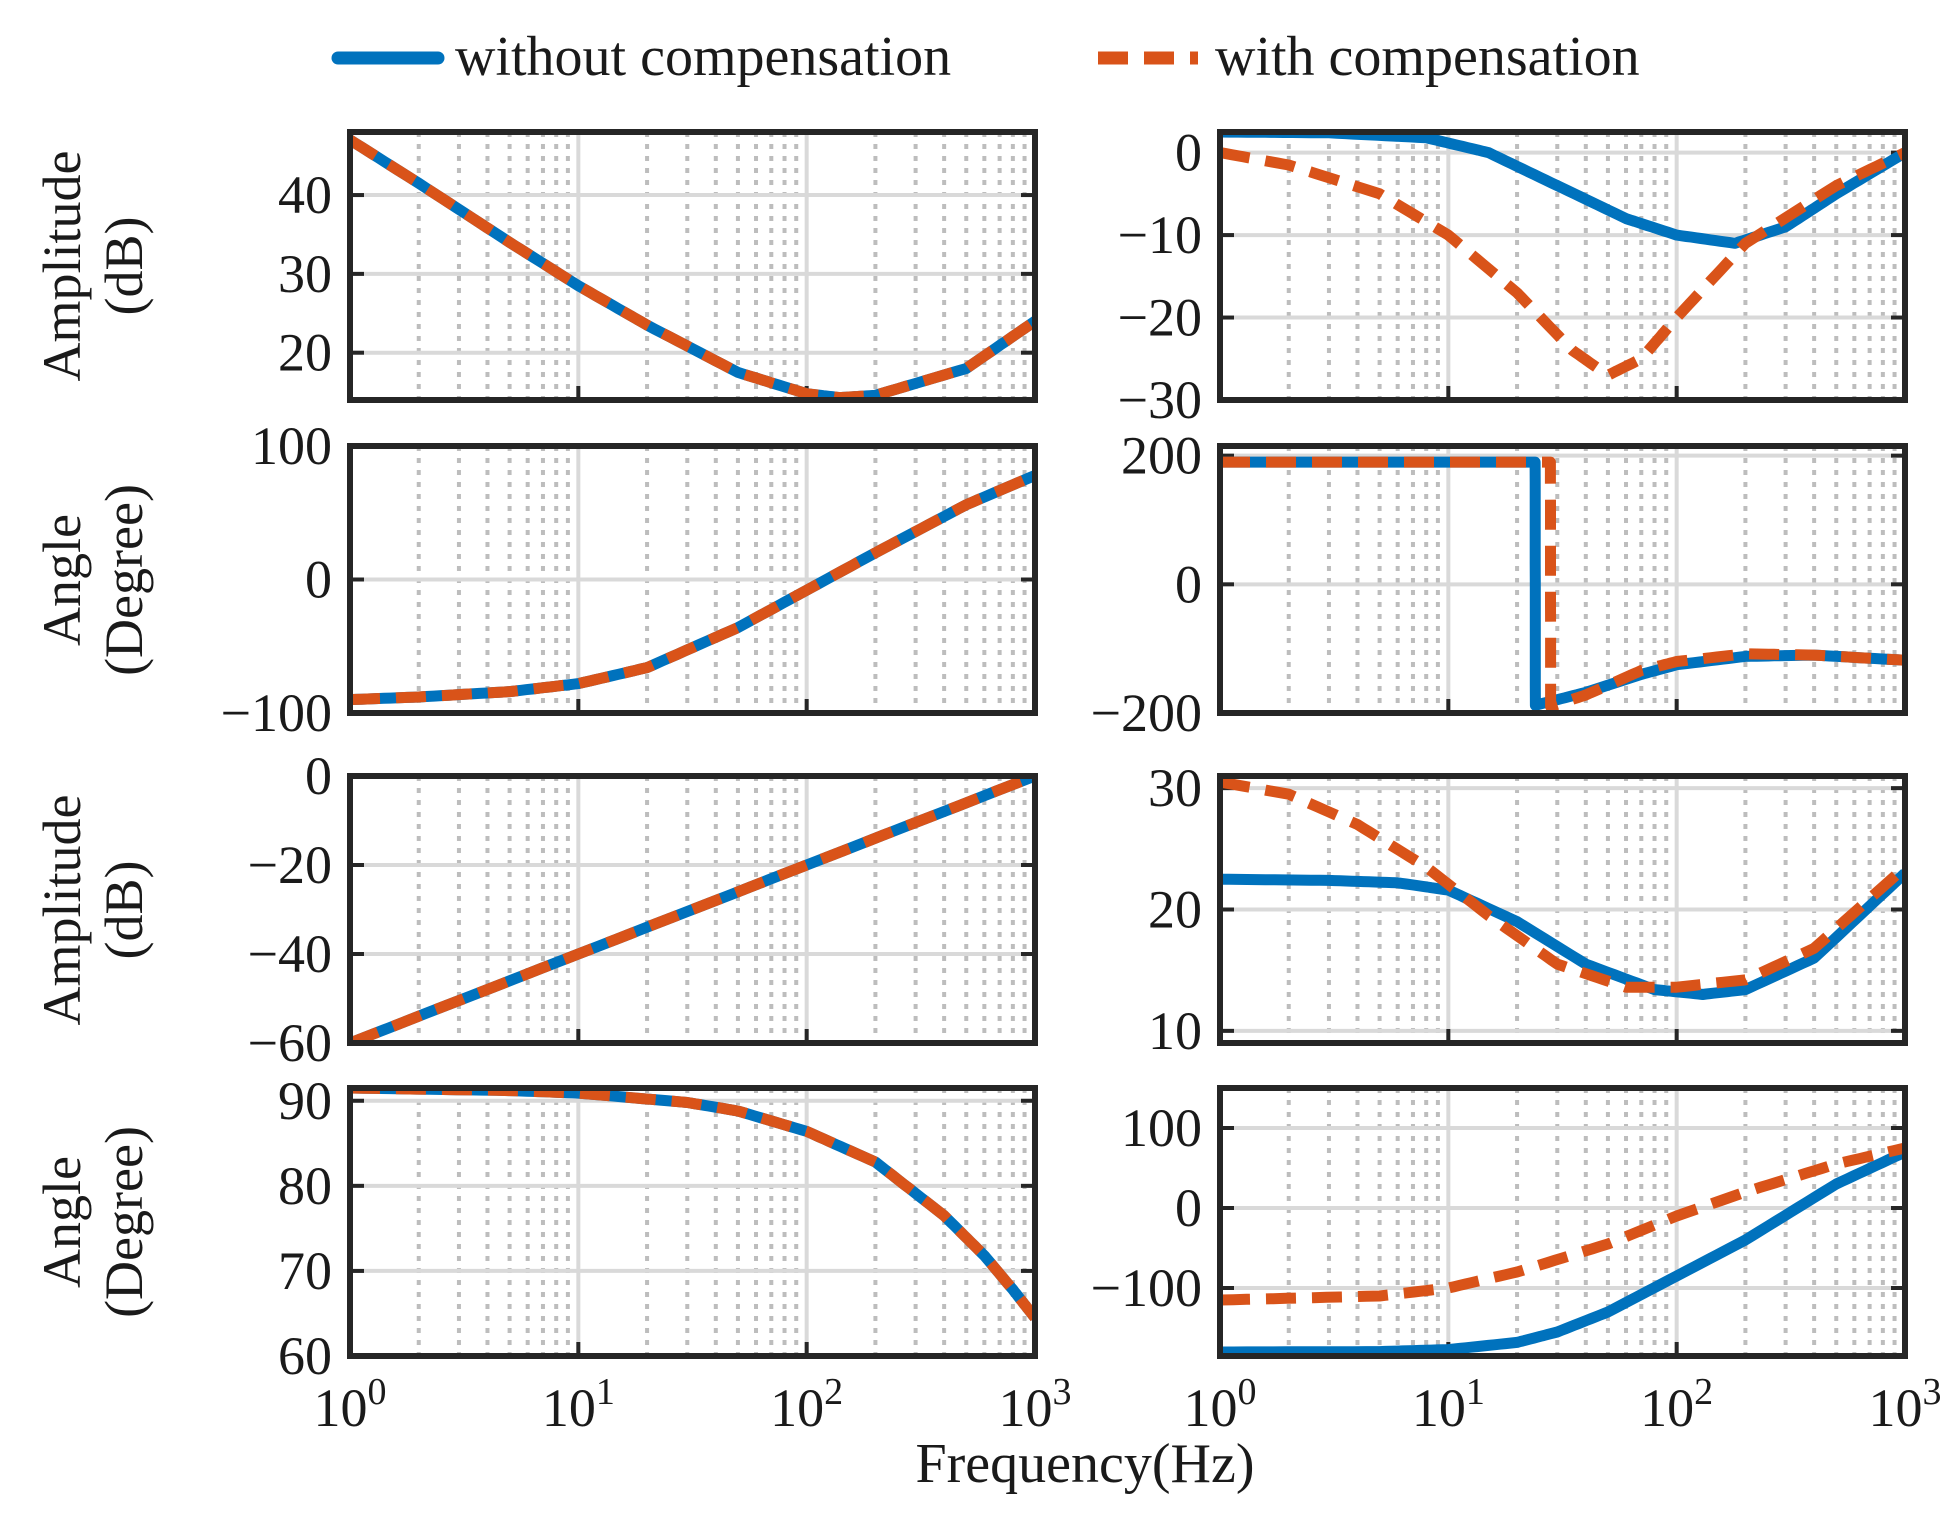 Image resolution: width=1942 pixels, height=1535 pixels. Describe the element at coordinates (1161, 456) in the screenshot. I see `y-tick-label: 200` at that location.